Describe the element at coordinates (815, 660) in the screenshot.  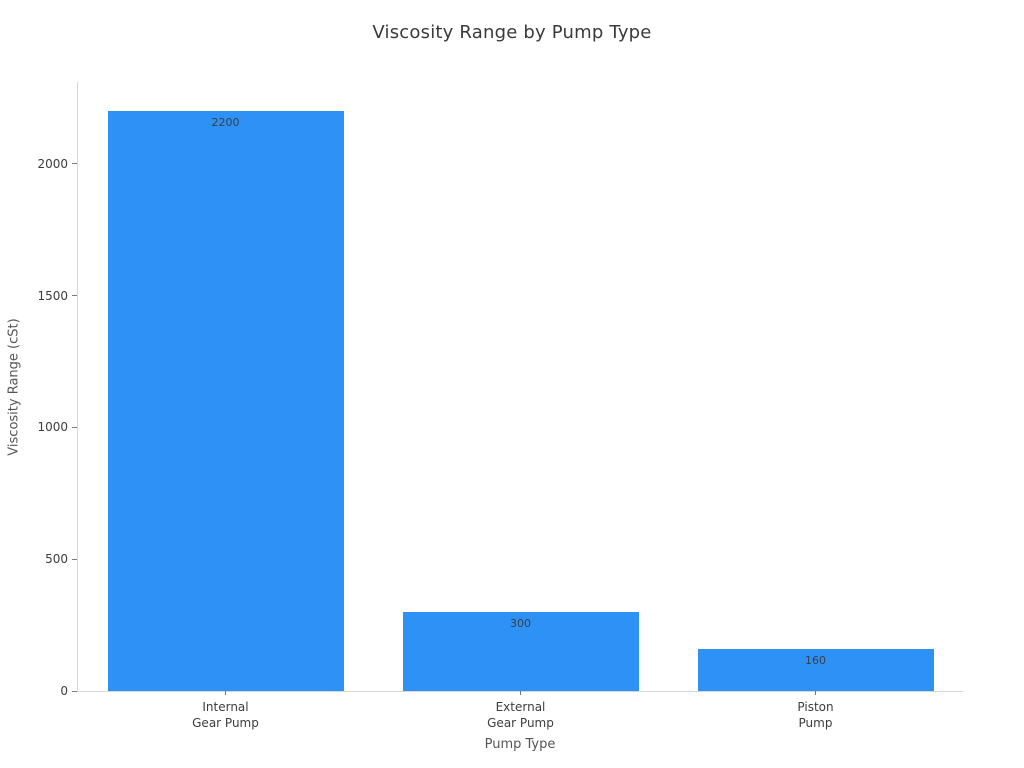
I see `bar-value-label: 160` at that location.